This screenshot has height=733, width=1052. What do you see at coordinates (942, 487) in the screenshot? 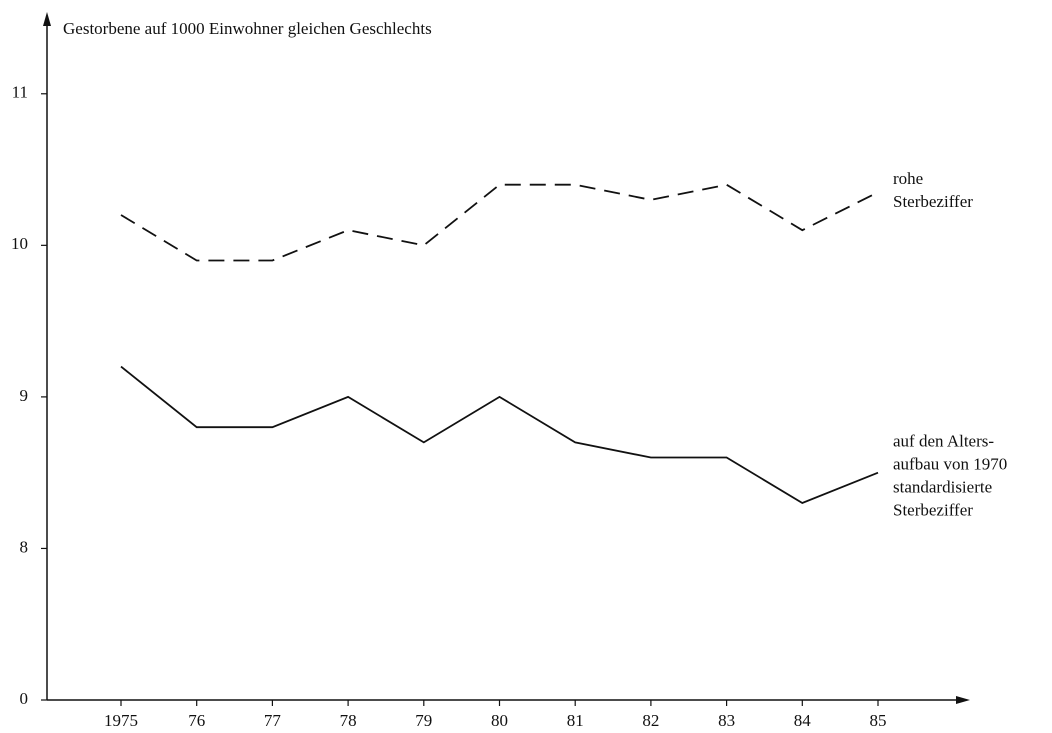
I see `series-label: standardisierte` at bounding box center [942, 487].